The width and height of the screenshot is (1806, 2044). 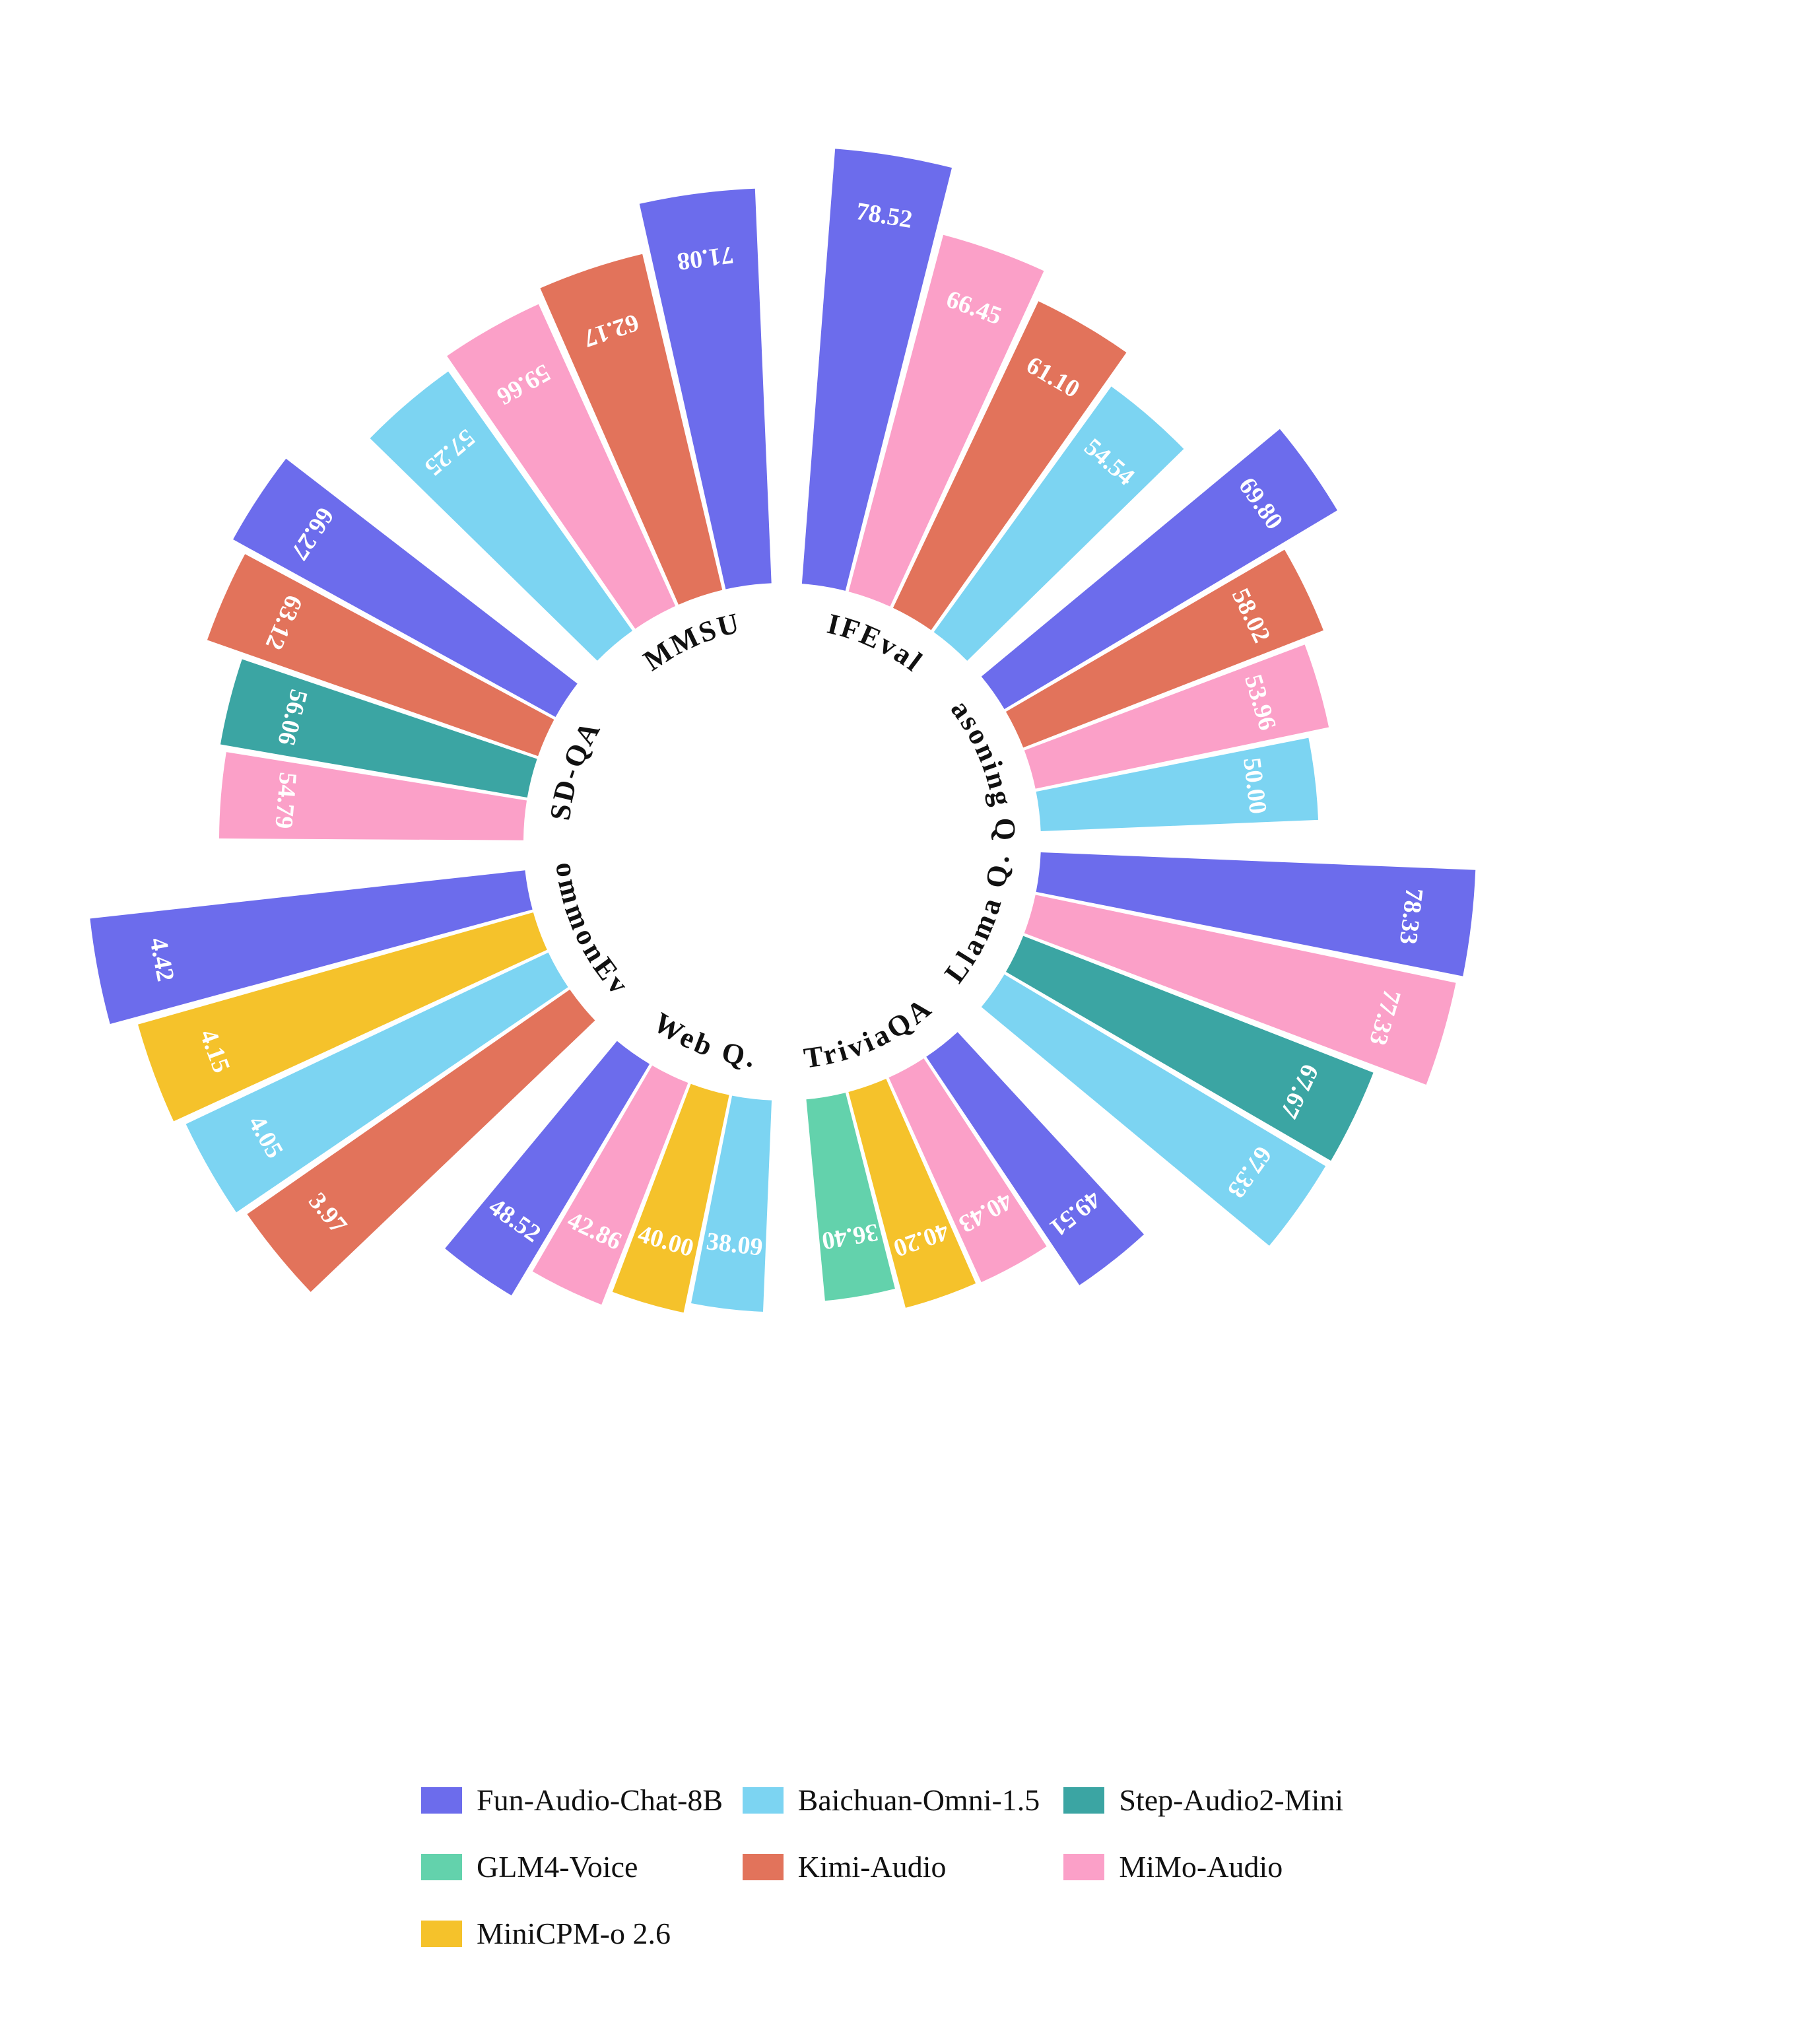 What do you see at coordinates (574, 1933) in the screenshot?
I see `legend-label: MiniCPM-o 2.6` at bounding box center [574, 1933].